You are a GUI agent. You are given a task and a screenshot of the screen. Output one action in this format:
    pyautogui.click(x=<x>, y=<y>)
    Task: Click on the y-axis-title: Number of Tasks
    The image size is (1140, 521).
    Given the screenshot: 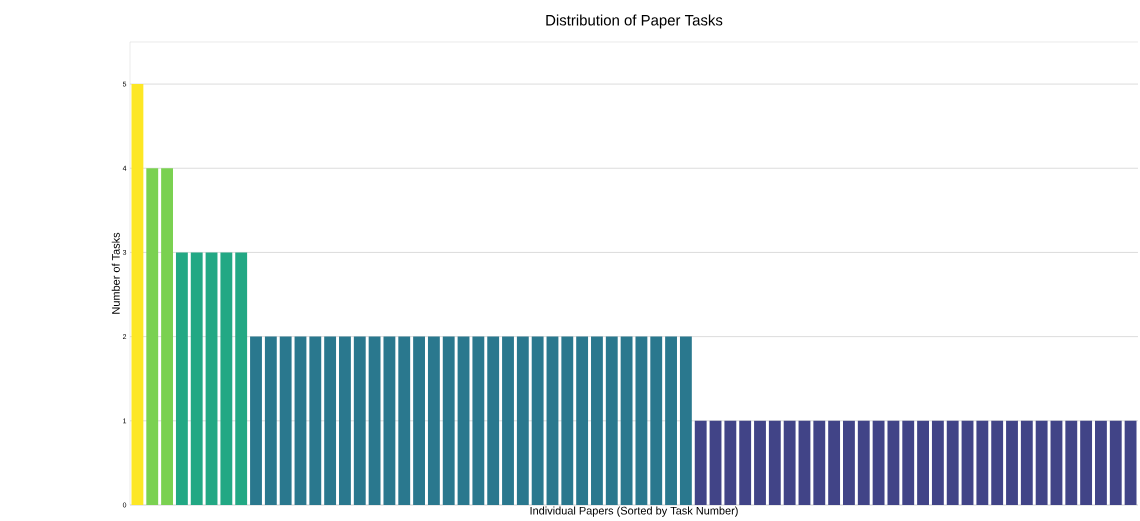 What is the action you would take?
    pyautogui.click(x=115, y=273)
    